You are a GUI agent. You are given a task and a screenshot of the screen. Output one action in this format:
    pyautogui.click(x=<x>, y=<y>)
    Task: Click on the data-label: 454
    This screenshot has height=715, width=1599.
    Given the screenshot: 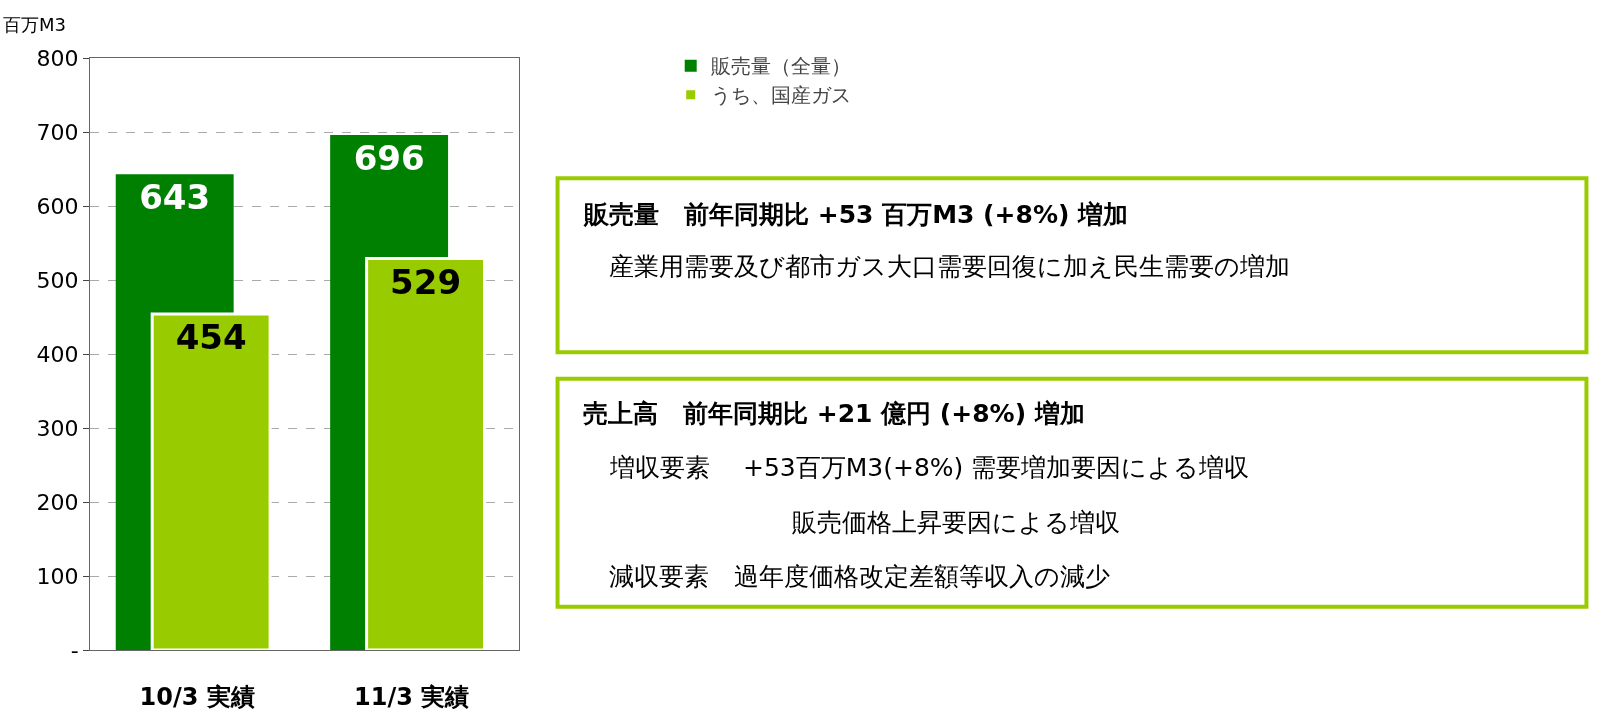 What is the action you would take?
    pyautogui.click(x=211, y=337)
    